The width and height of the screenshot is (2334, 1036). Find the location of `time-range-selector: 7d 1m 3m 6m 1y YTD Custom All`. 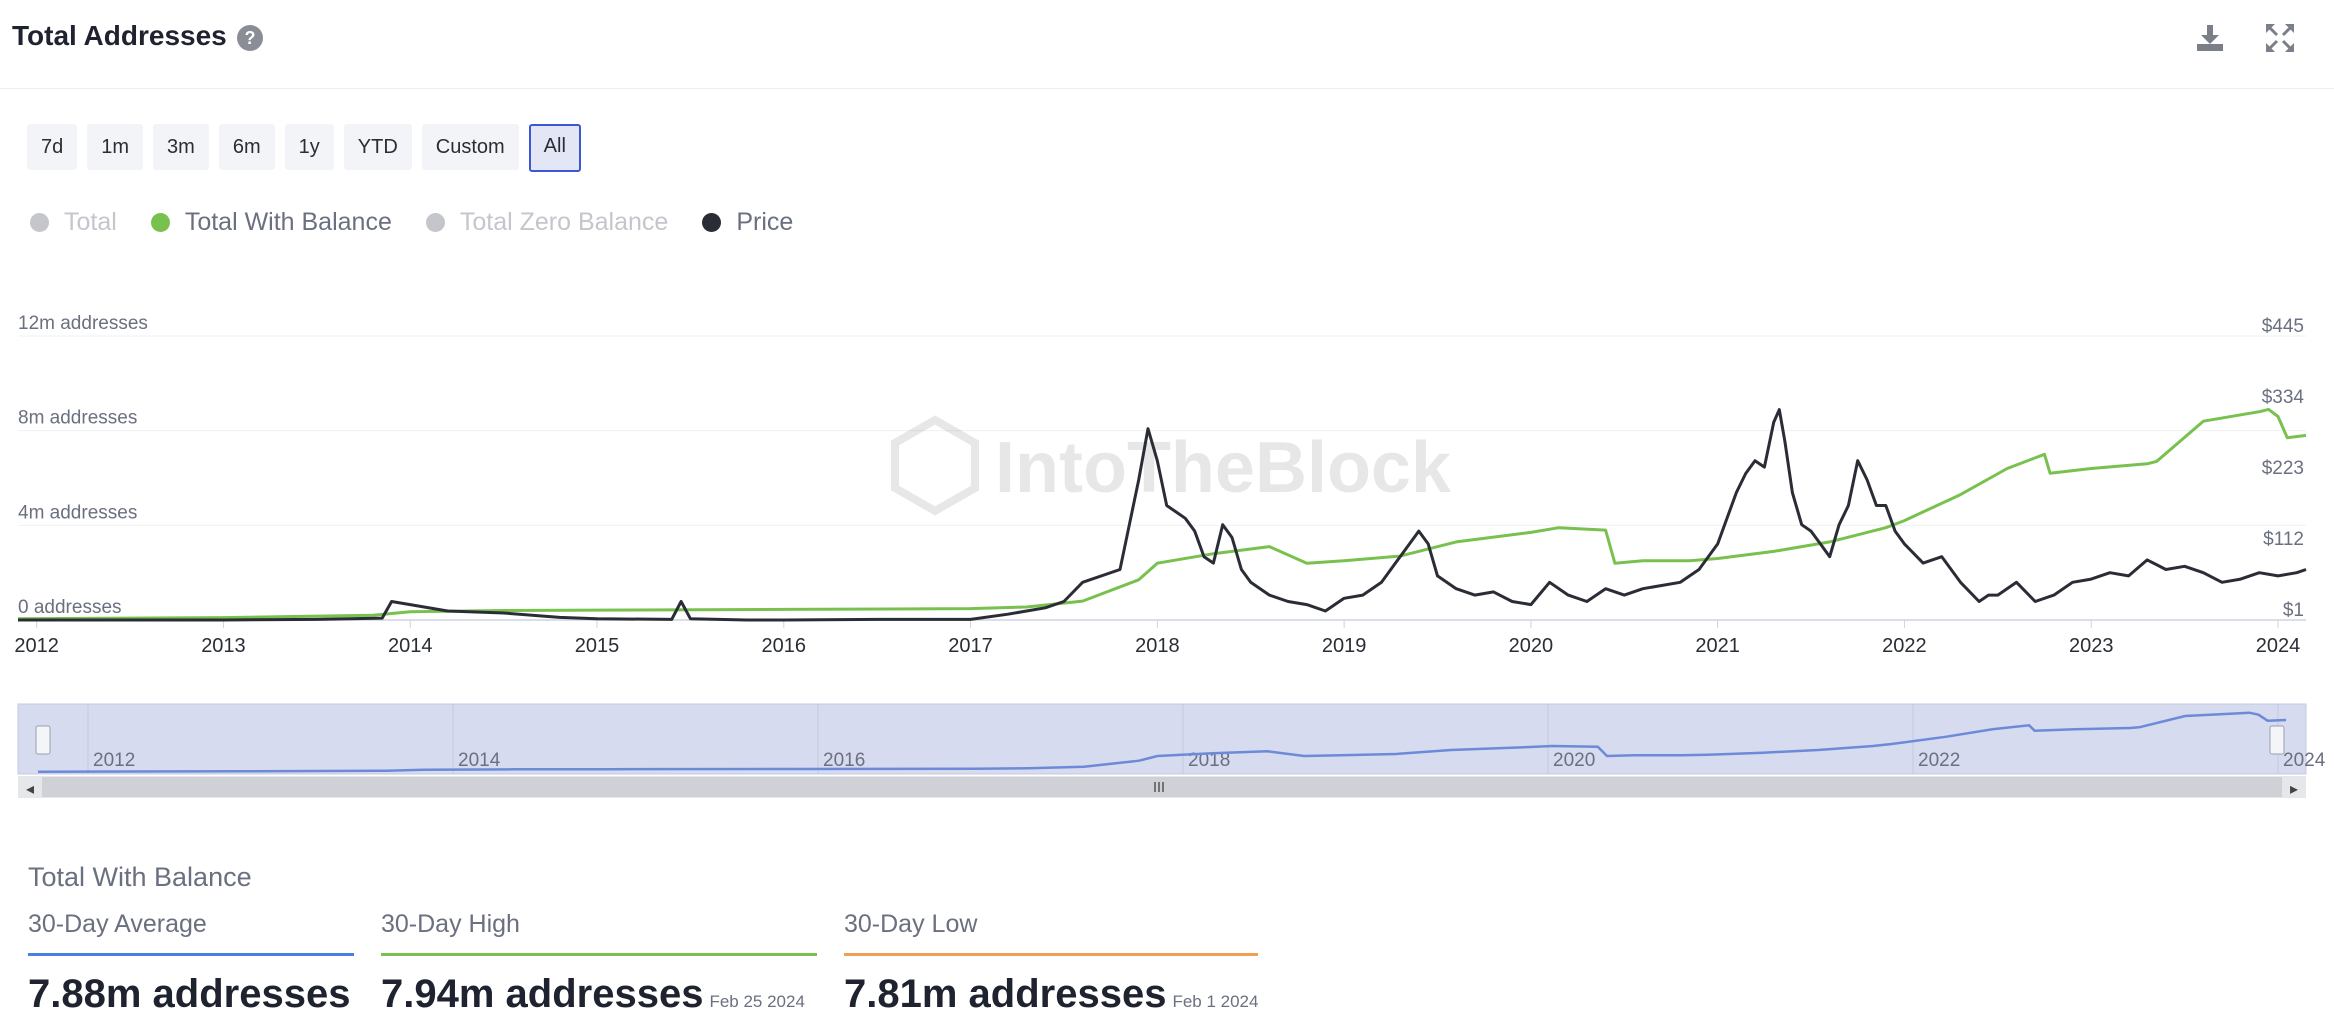

time-range-selector: 7d 1m 3m 6m 1y YTD Custom All is located at coordinates (304, 148).